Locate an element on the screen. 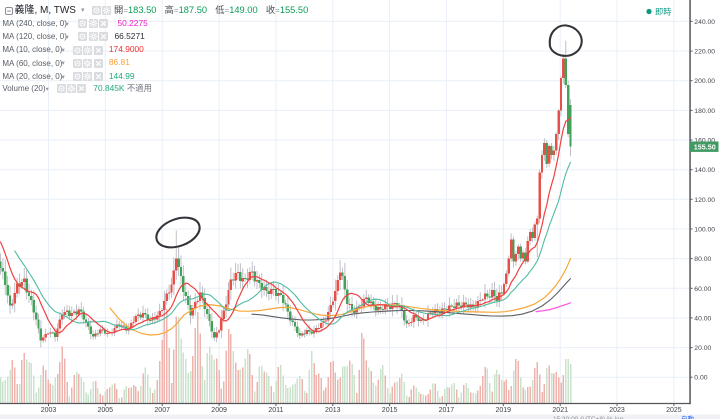 This screenshot has width=720, height=419. svg-text: 80.00 is located at coordinates (702, 259).